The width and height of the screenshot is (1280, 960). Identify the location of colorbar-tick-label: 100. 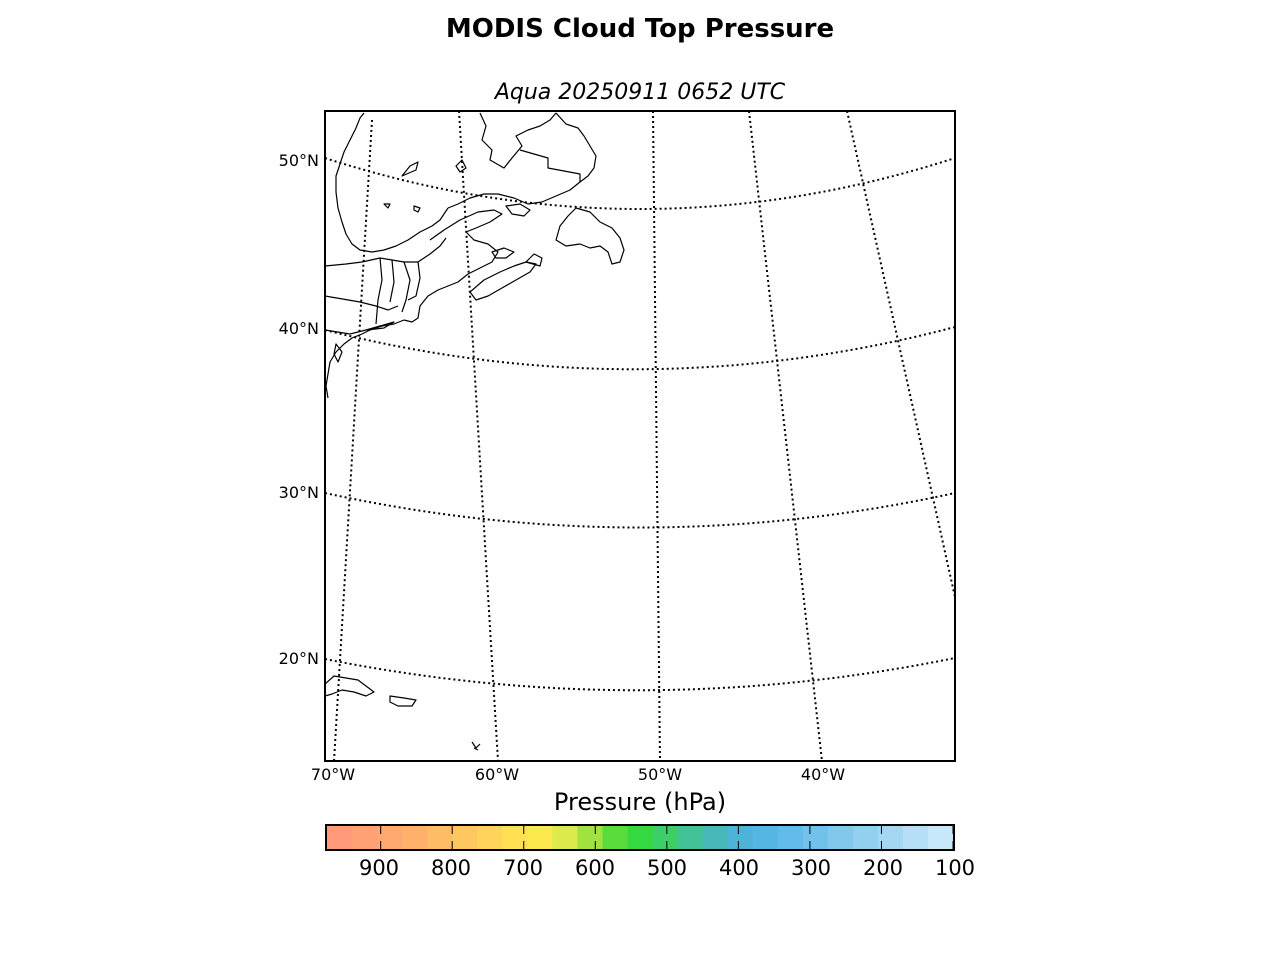
(955, 868).